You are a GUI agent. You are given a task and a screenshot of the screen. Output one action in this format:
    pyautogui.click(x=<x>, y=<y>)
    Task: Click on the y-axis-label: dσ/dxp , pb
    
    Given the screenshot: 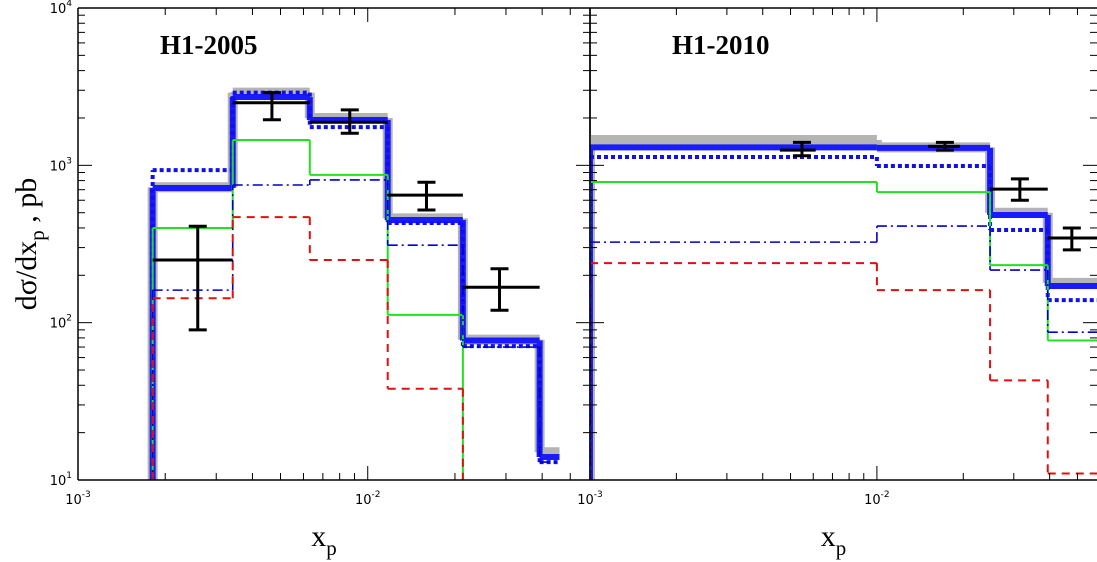 What is the action you would take?
    pyautogui.click(x=29, y=244)
    